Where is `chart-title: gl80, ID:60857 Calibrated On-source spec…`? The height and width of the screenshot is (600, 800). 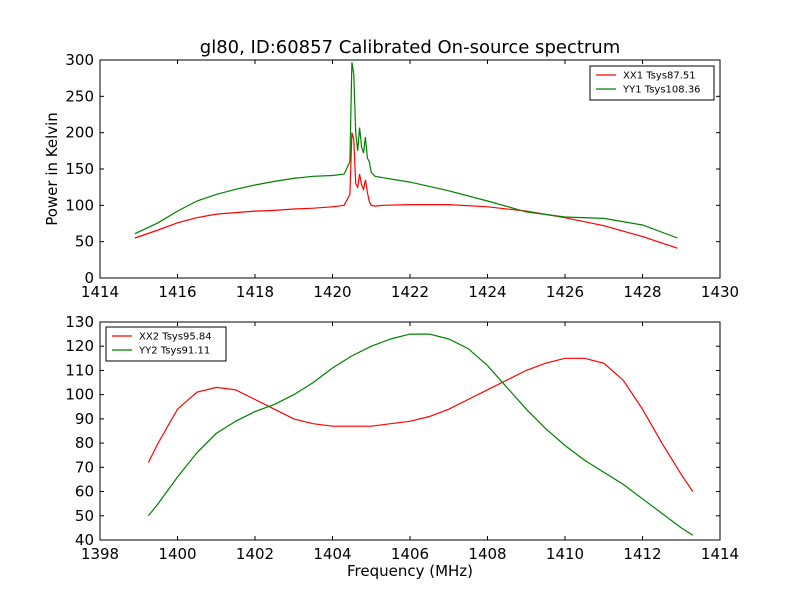
chart-title: gl80, ID:60857 Calibrated On-source spec… is located at coordinates (410, 47).